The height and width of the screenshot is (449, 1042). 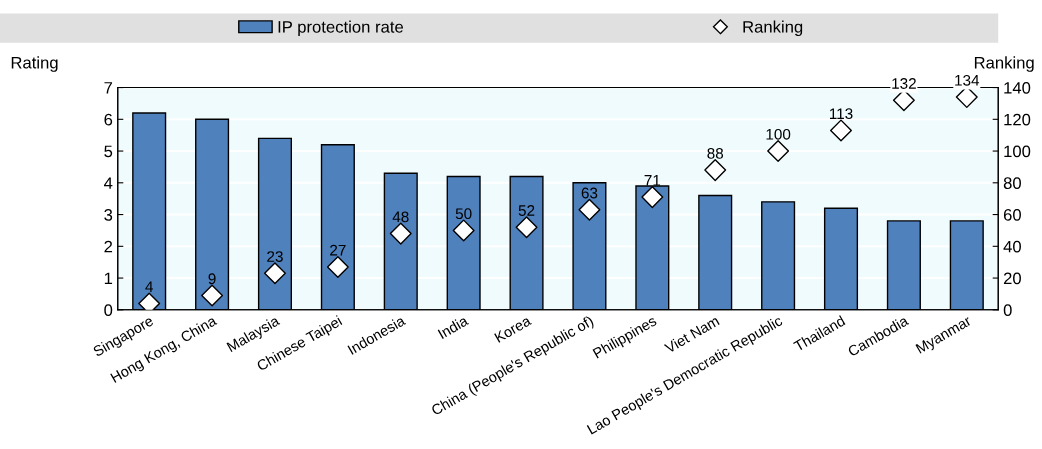 What do you see at coordinates (1012, 278) in the screenshot?
I see `y2-tick-label: 20` at bounding box center [1012, 278].